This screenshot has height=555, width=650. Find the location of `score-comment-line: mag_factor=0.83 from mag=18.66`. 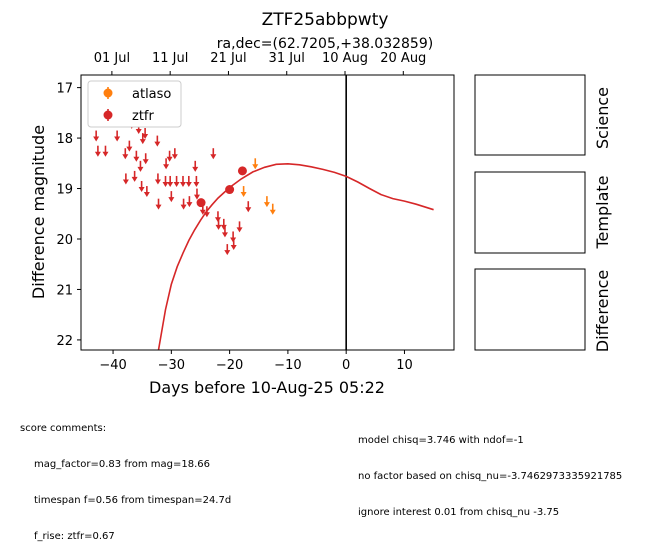

score-comment-line: mag_factor=0.83 from mag=18.66 is located at coordinates (122, 464).